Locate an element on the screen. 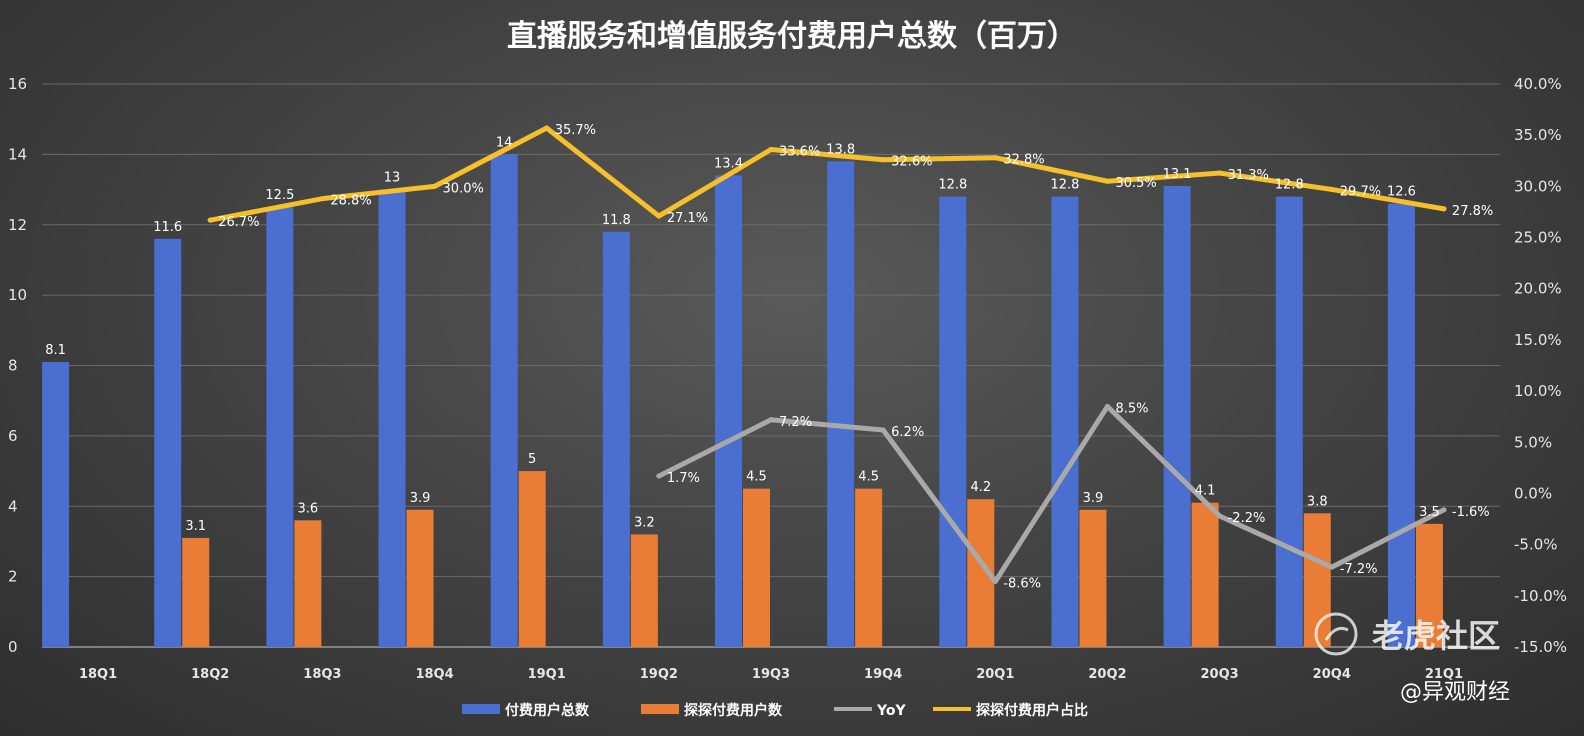 The height and width of the screenshot is (736, 1584). bar-value-label: 13.4 is located at coordinates (728, 163).